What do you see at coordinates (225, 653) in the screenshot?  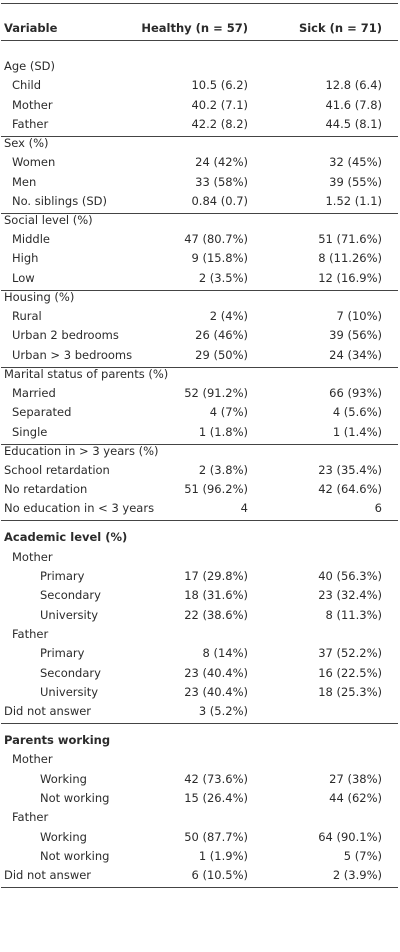 I see `cell: 8 (14%)` at bounding box center [225, 653].